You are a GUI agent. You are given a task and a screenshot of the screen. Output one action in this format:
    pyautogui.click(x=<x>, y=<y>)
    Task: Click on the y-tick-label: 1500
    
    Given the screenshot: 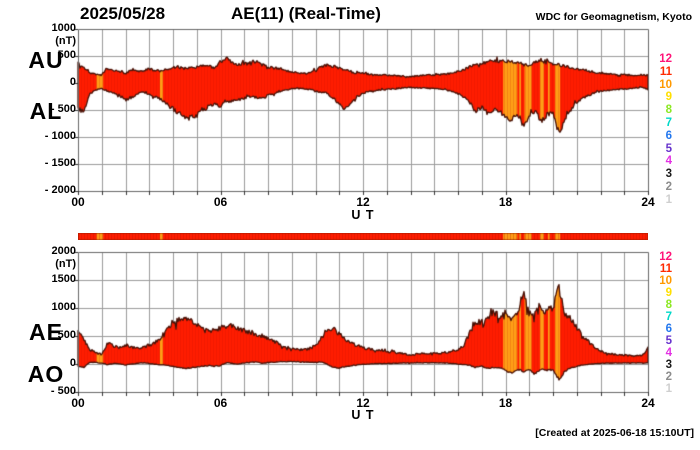 What is the action you would take?
    pyautogui.click(x=63, y=279)
    